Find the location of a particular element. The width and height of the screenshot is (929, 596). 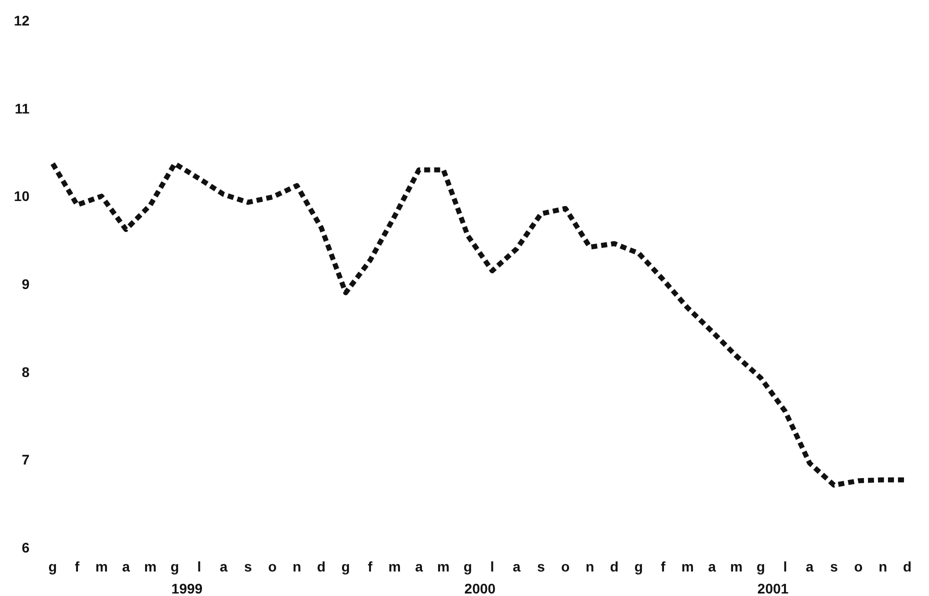

text: 2000 is located at coordinates (480, 588).